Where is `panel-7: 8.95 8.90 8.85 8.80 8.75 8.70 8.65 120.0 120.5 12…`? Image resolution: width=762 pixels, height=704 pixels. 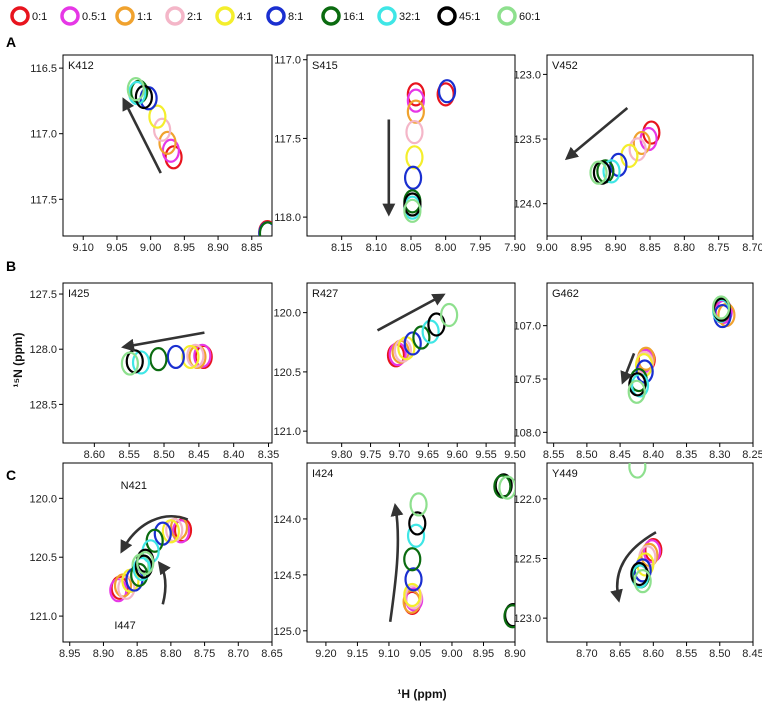 panel-7: 8.95 8.90 8.85 8.80 8.75 8.70 8.65 120.0 120.5 12… is located at coordinates (156, 561).